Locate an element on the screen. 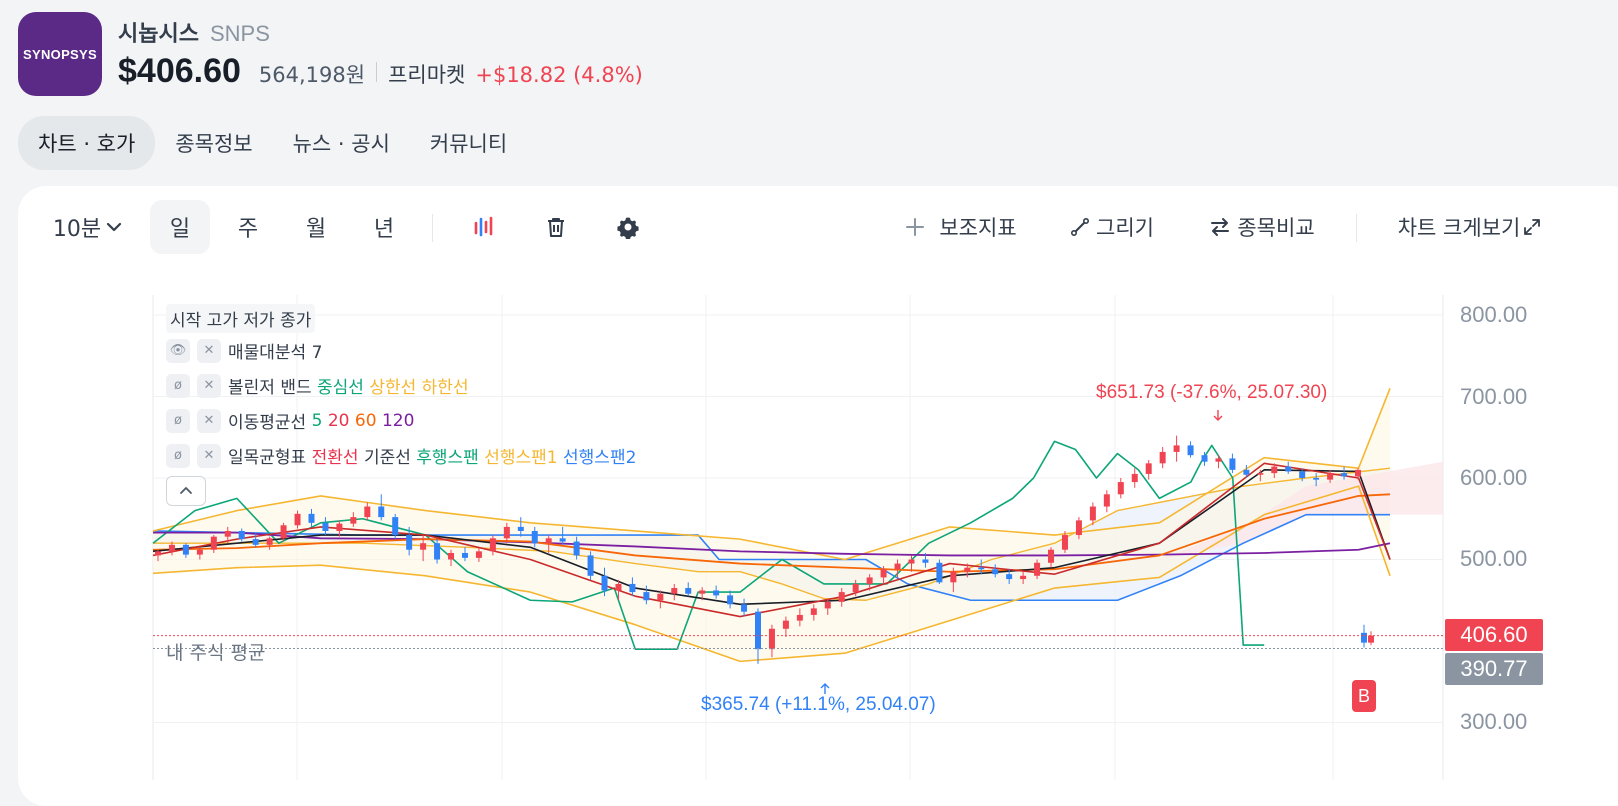 This screenshot has height=806, width=1618. pen-line-icon is located at coordinates (1080, 227).